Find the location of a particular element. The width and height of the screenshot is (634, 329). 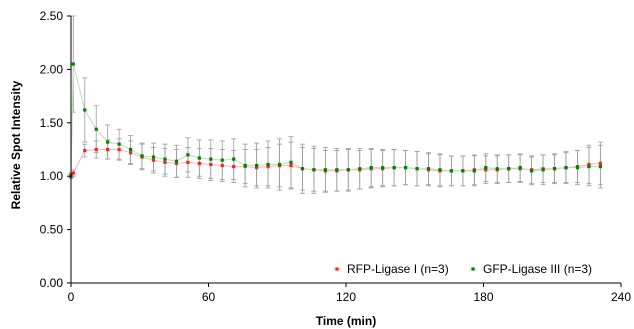

y-tick-label: 1.50 is located at coordinates (52, 123).